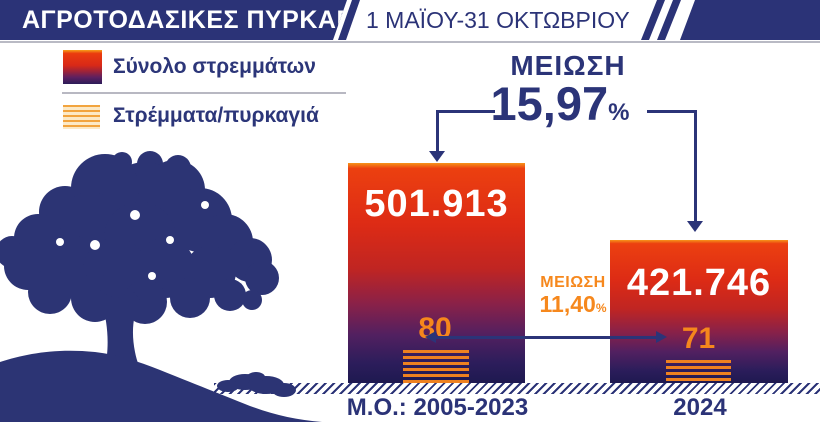 The height and width of the screenshot is (422, 820). What do you see at coordinates (410, 42) in the screenshot?
I see `header-divider` at bounding box center [410, 42].